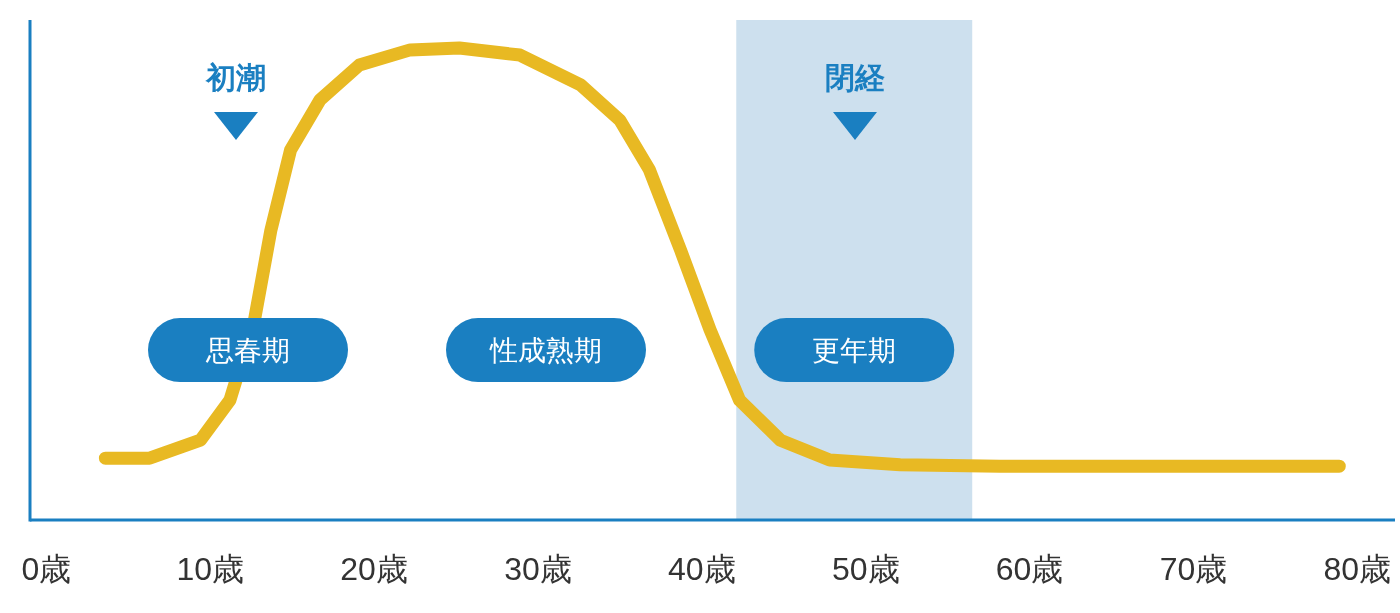 This screenshot has height=613, width=1400. Describe the element at coordinates (855, 77) in the screenshot. I see `annotation: 閉経` at that location.